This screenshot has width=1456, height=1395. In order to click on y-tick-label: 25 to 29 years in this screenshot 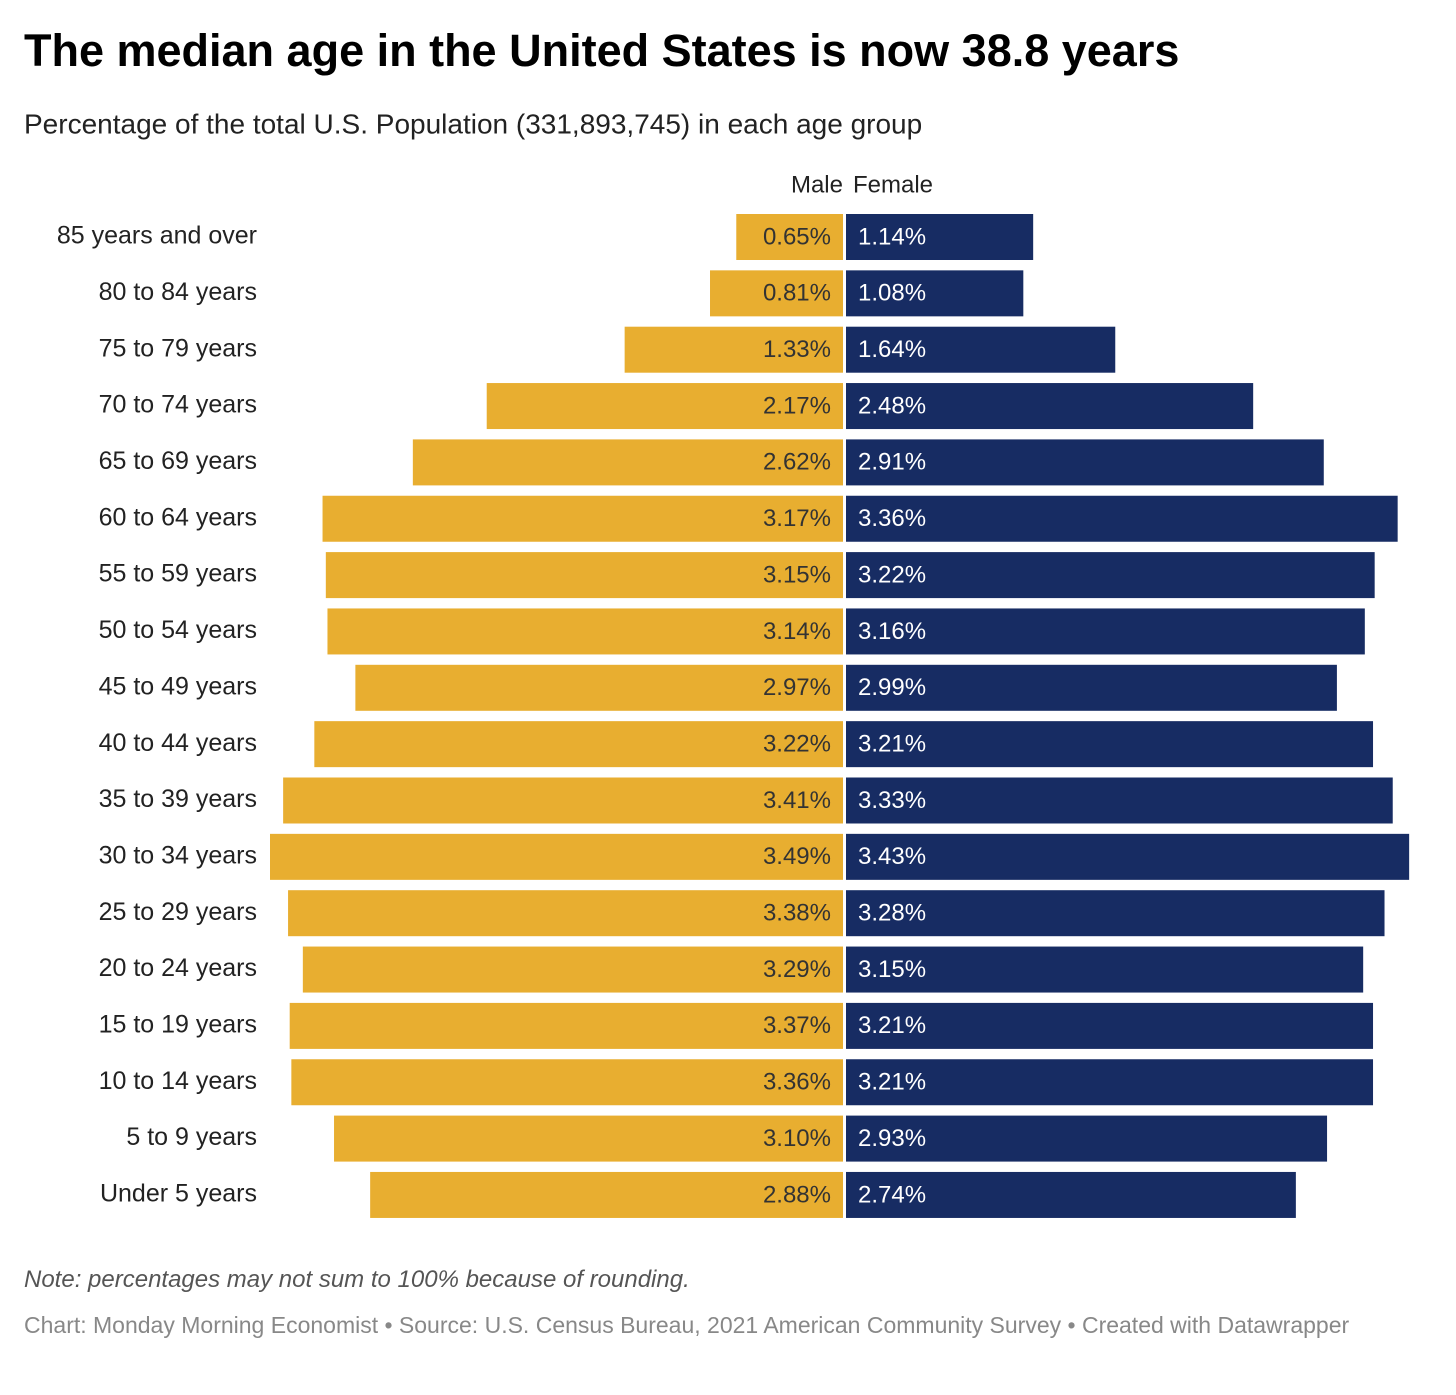, I will do `click(178, 912)`.